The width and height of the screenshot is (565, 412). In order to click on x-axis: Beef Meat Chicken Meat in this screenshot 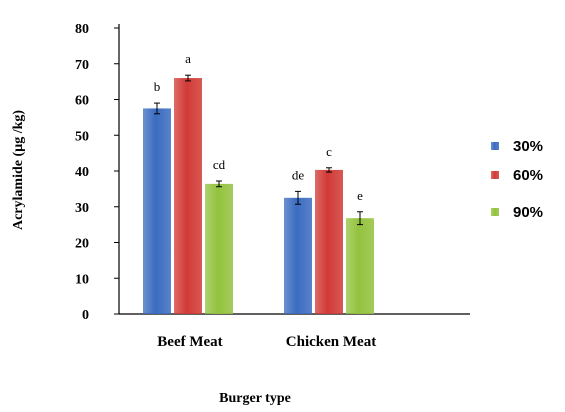, I will do `click(294, 331)`.